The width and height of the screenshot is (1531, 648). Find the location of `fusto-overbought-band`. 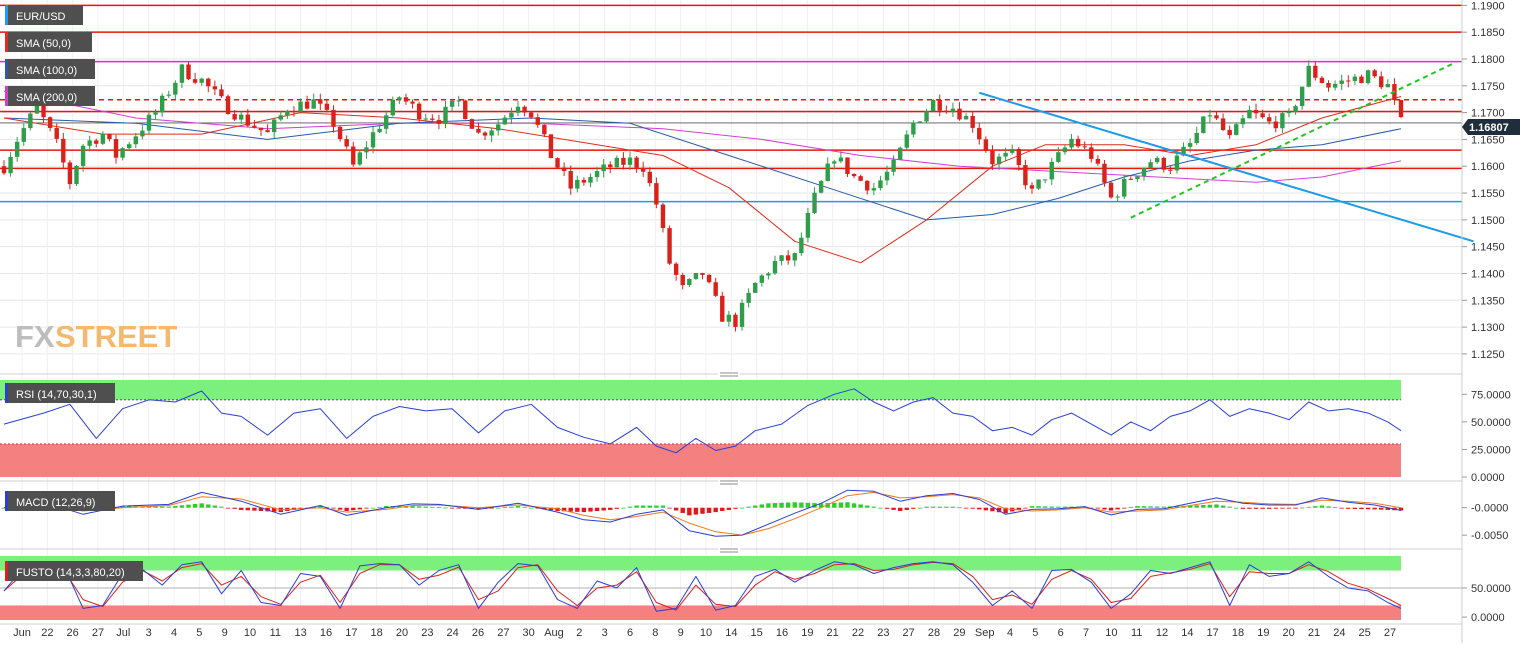

fusto-overbought-band is located at coordinates (700, 563).